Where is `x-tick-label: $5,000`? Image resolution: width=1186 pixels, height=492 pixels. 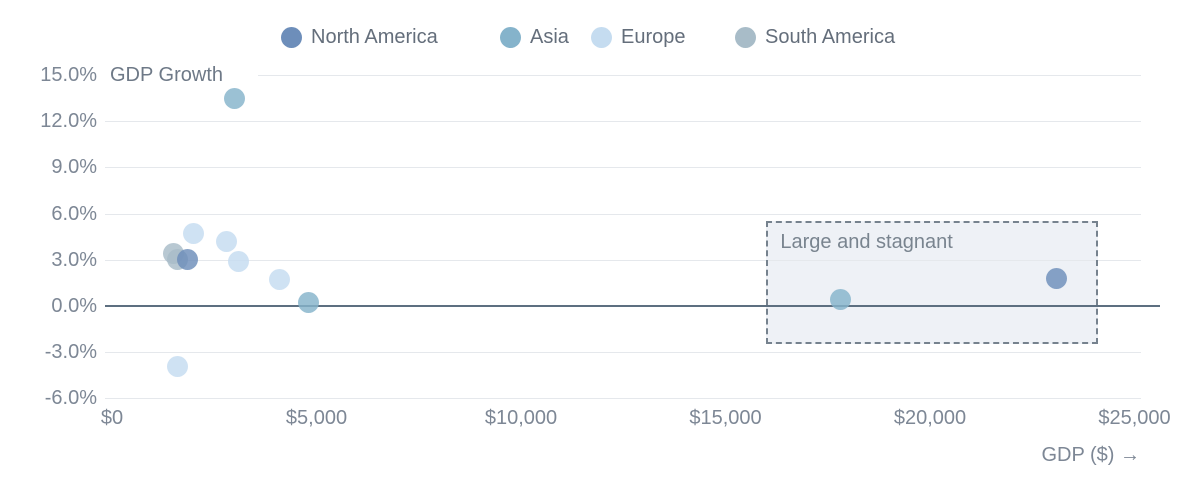
x-tick-label: $5,000 is located at coordinates (316, 418).